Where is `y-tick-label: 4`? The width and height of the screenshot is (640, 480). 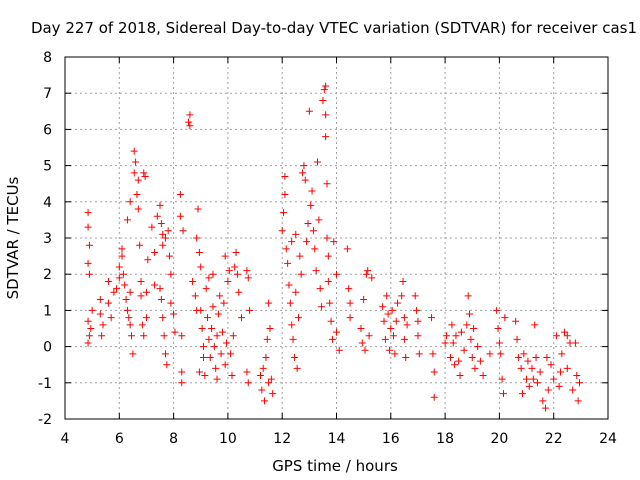 y-tick-label: 4 is located at coordinates (47, 203).